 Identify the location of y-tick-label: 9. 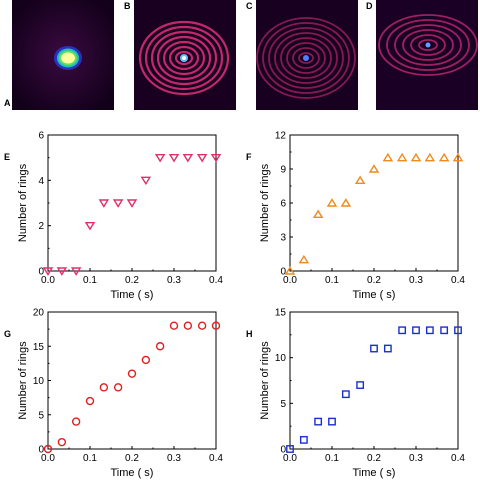
(283, 170).